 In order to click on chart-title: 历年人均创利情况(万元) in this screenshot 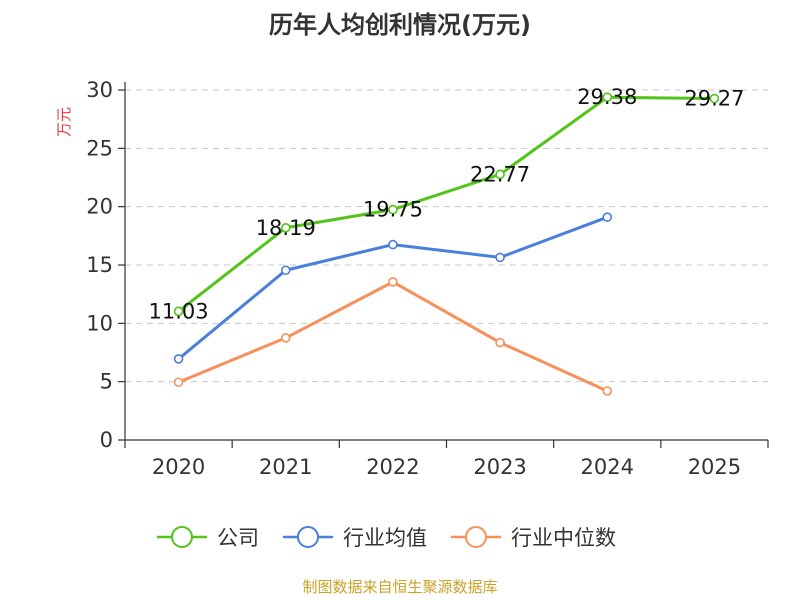, I will do `click(400, 25)`.